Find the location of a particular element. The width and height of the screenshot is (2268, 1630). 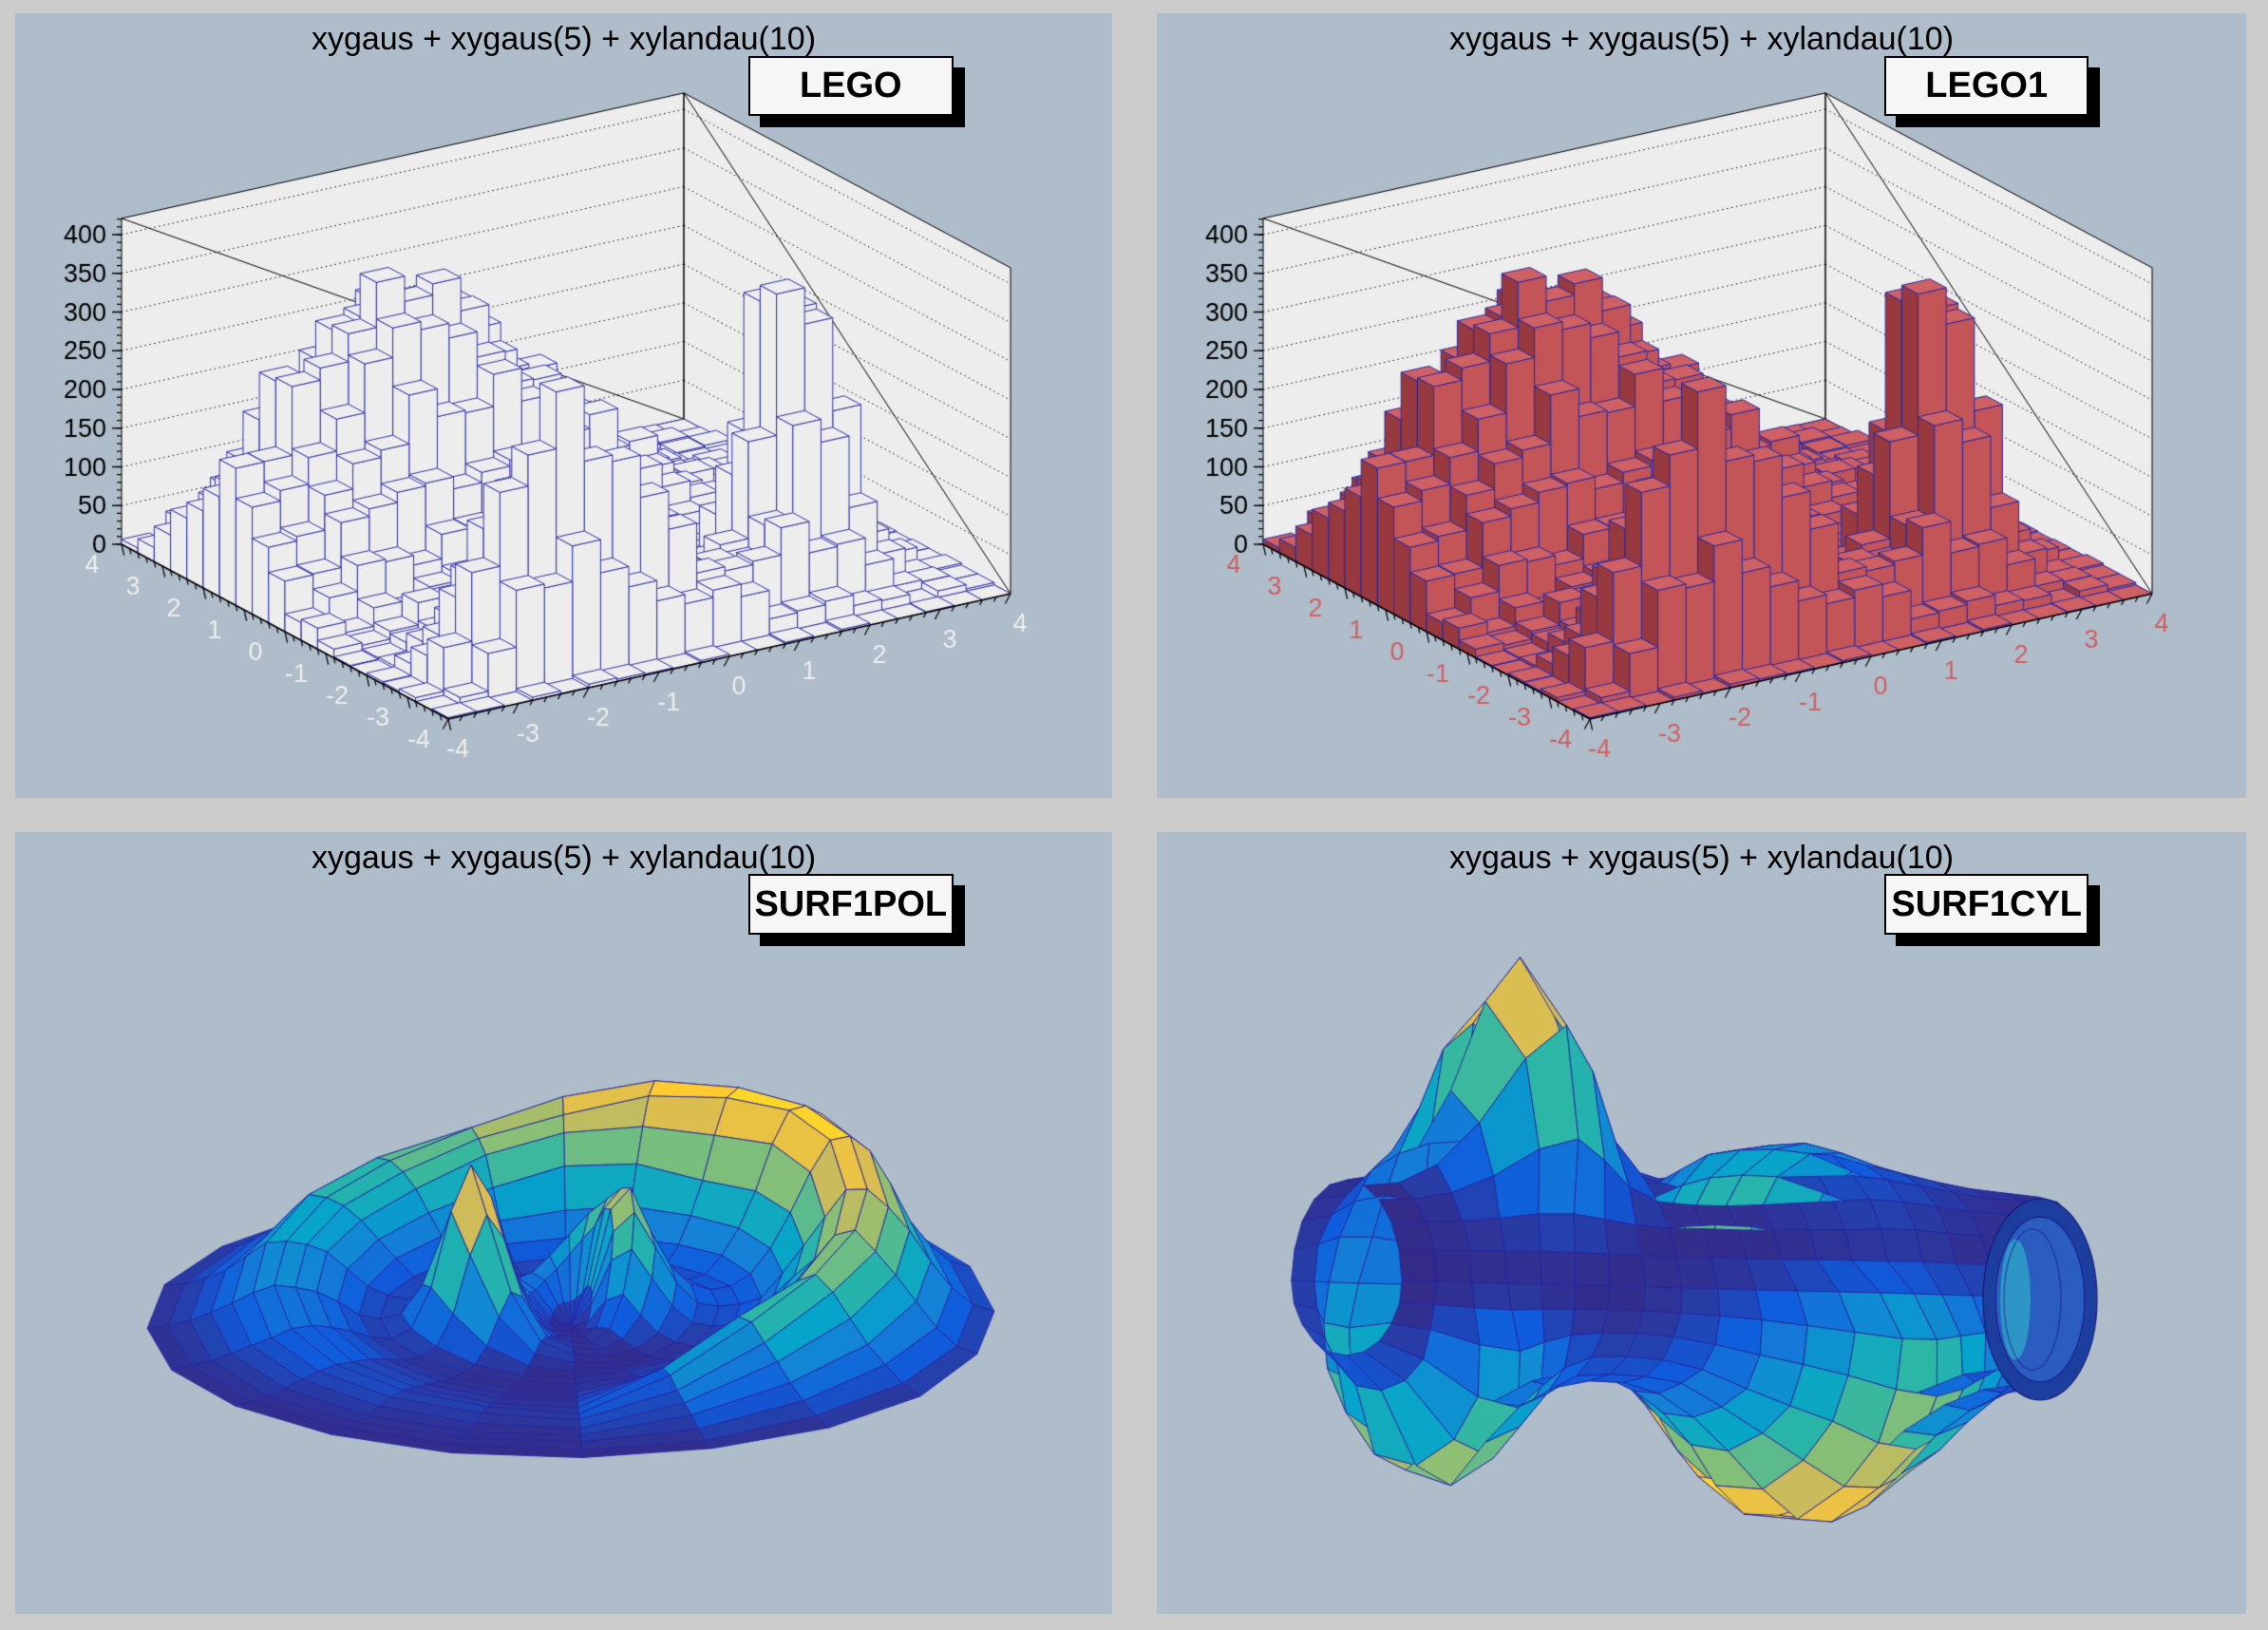

pave-label-lego: LEGO is located at coordinates (851, 86).